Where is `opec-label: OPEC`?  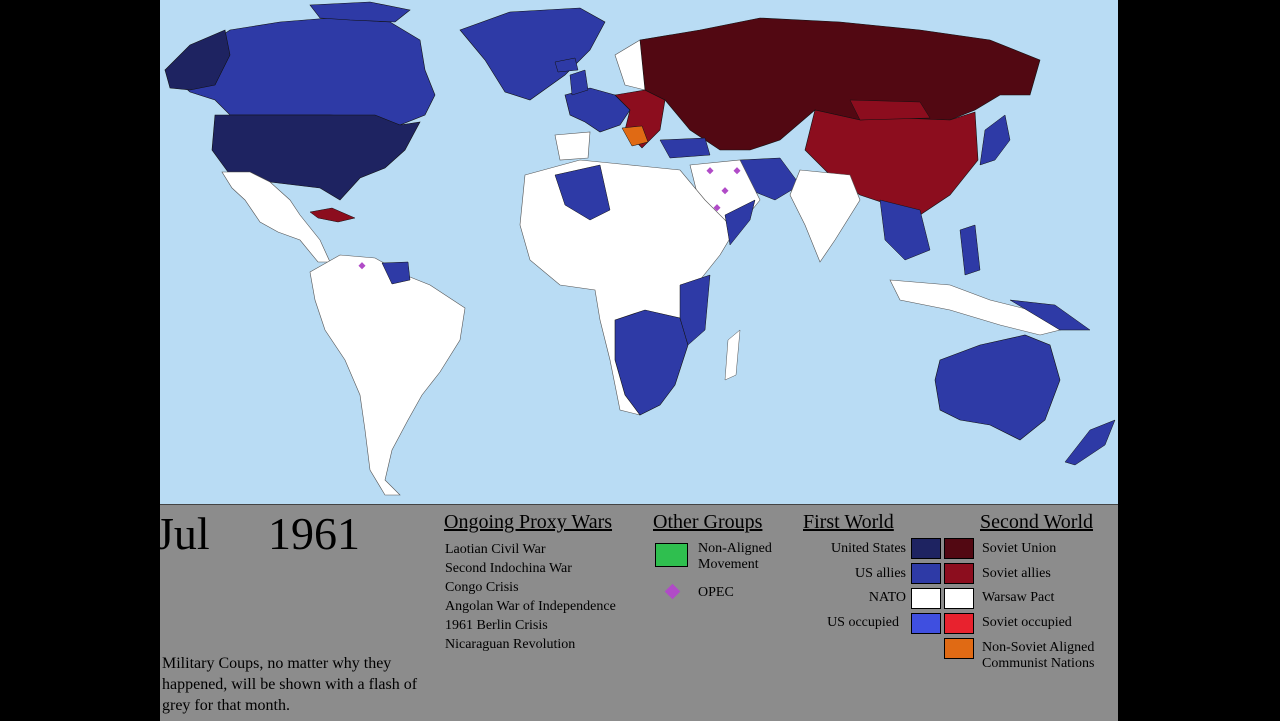 opec-label: OPEC is located at coordinates (716, 592).